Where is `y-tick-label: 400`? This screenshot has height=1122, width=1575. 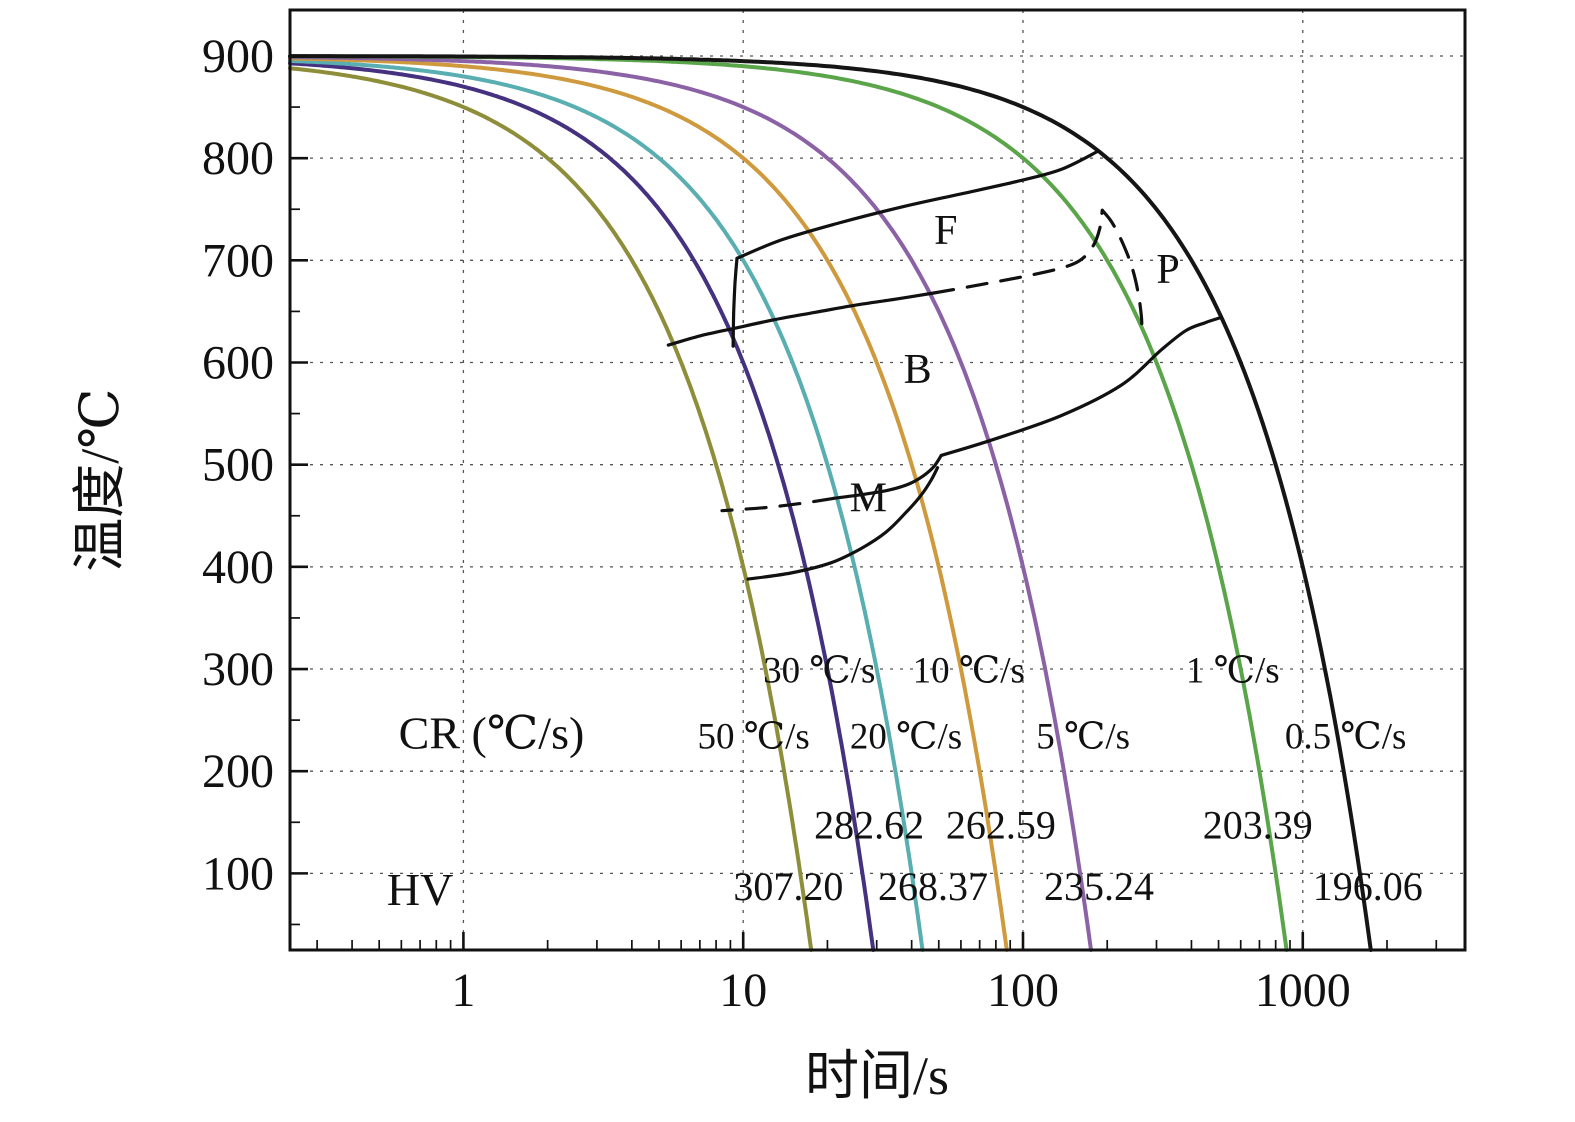
y-tick-label: 400 is located at coordinates (238, 567).